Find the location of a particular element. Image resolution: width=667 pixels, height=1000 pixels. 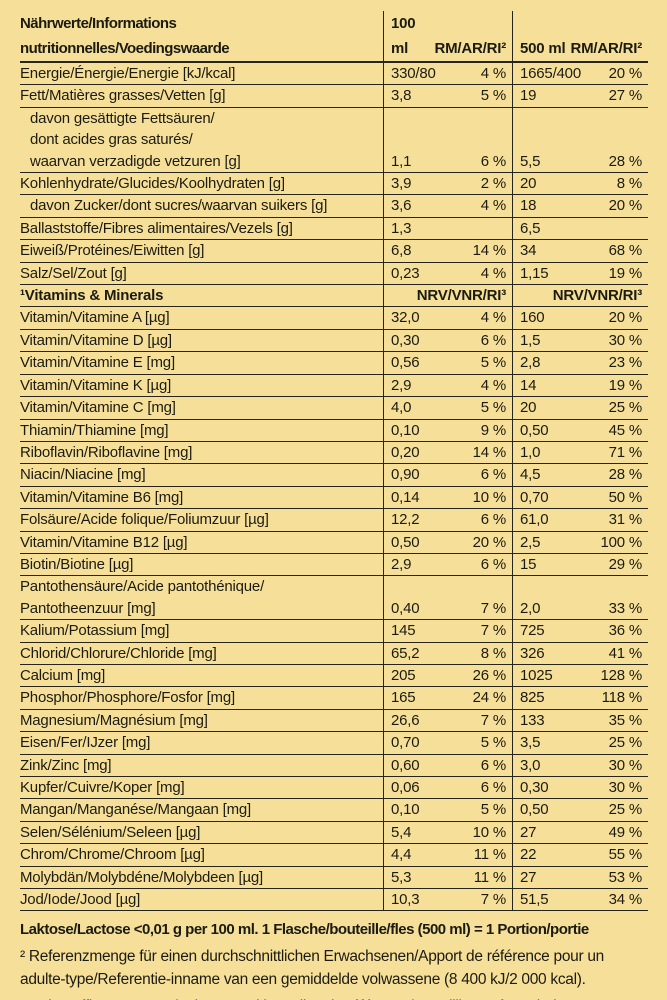

reference-intake-percent: 36 % is located at coordinates (625, 631).